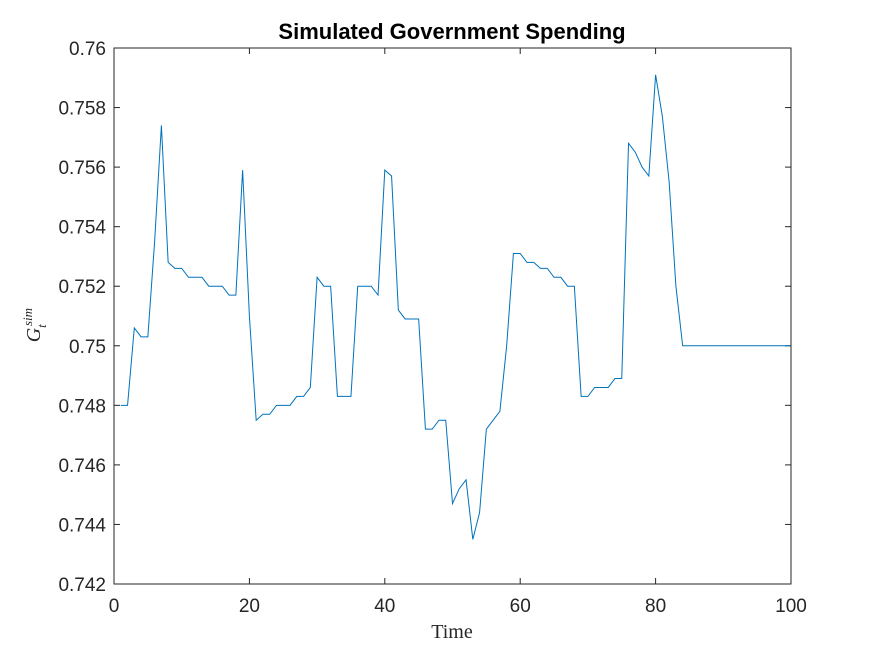 The image size is (875, 656). Describe the element at coordinates (34, 334) in the screenshot. I see `y-axis-label-main: G` at that location.